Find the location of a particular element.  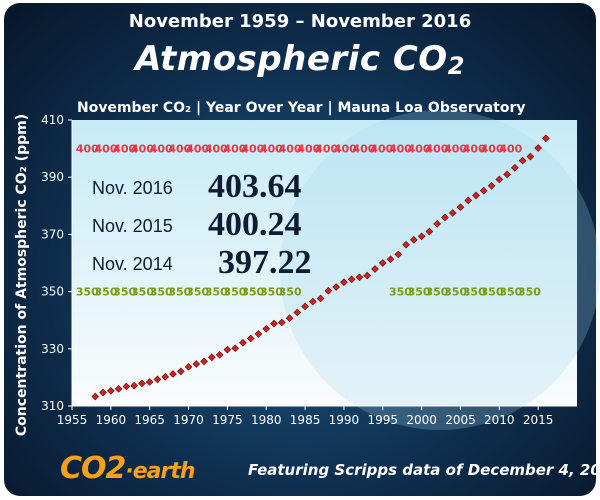

data-point-2000 is located at coordinates (421, 236).